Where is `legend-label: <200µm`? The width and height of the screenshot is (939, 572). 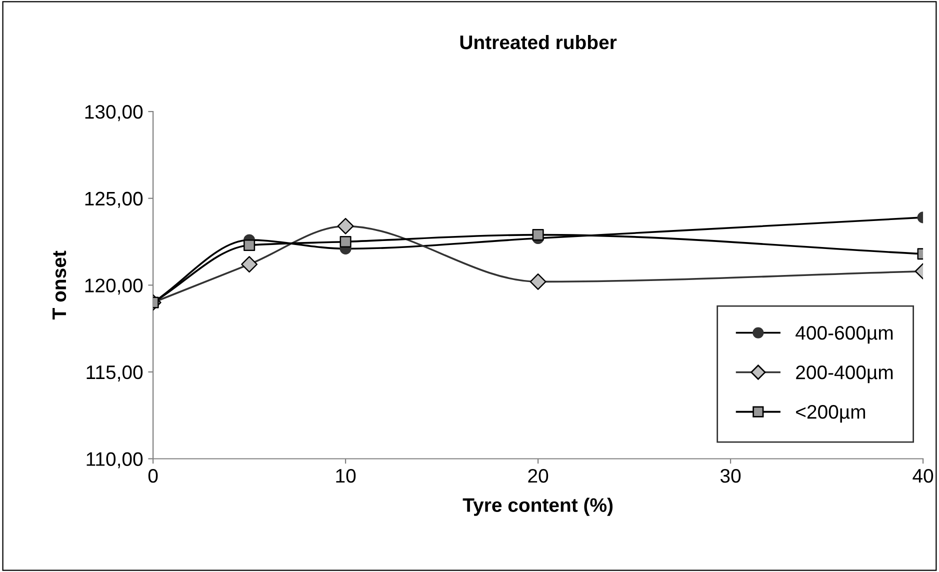 legend-label: <200µm is located at coordinates (831, 414).